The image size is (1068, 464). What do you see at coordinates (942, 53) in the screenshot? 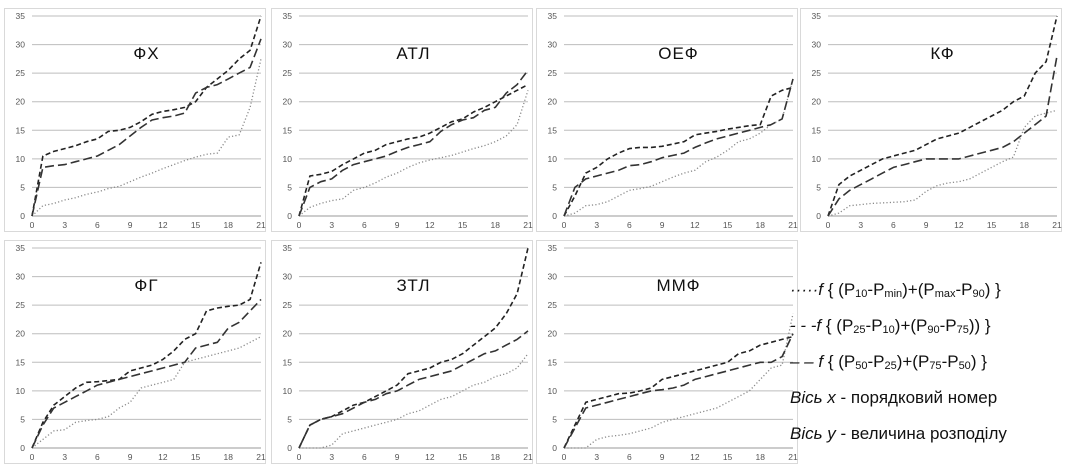
I see `chart-title: КФ` at bounding box center [942, 53].